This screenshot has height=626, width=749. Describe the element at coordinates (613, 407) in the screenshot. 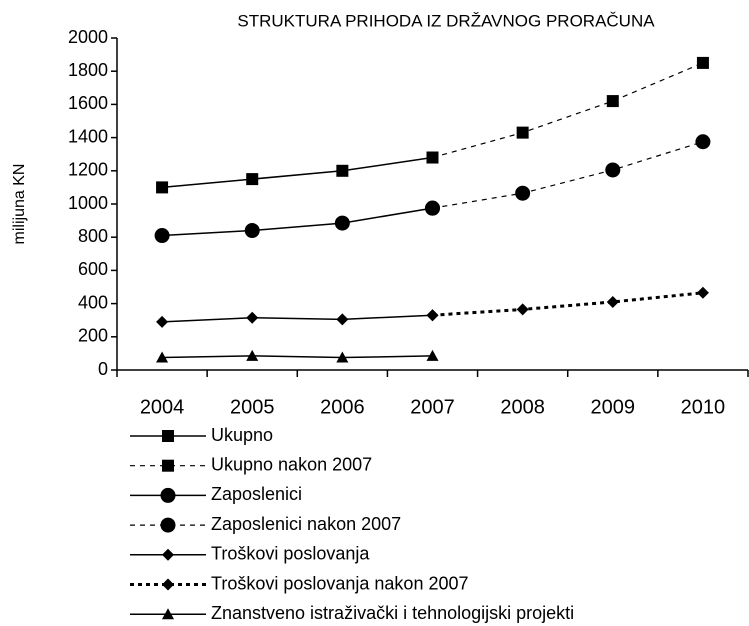

I see `x-tick-label: 2009` at that location.